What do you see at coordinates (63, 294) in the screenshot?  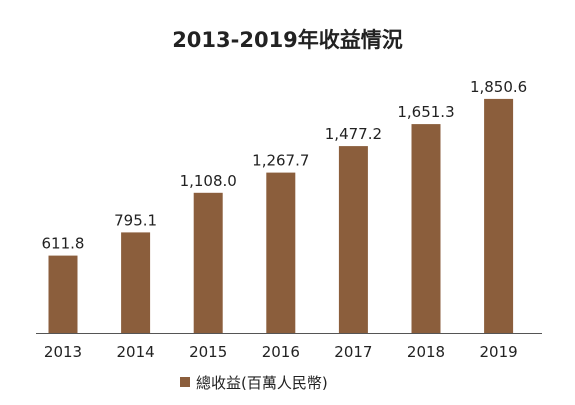 I see `bar-2013` at bounding box center [63, 294].